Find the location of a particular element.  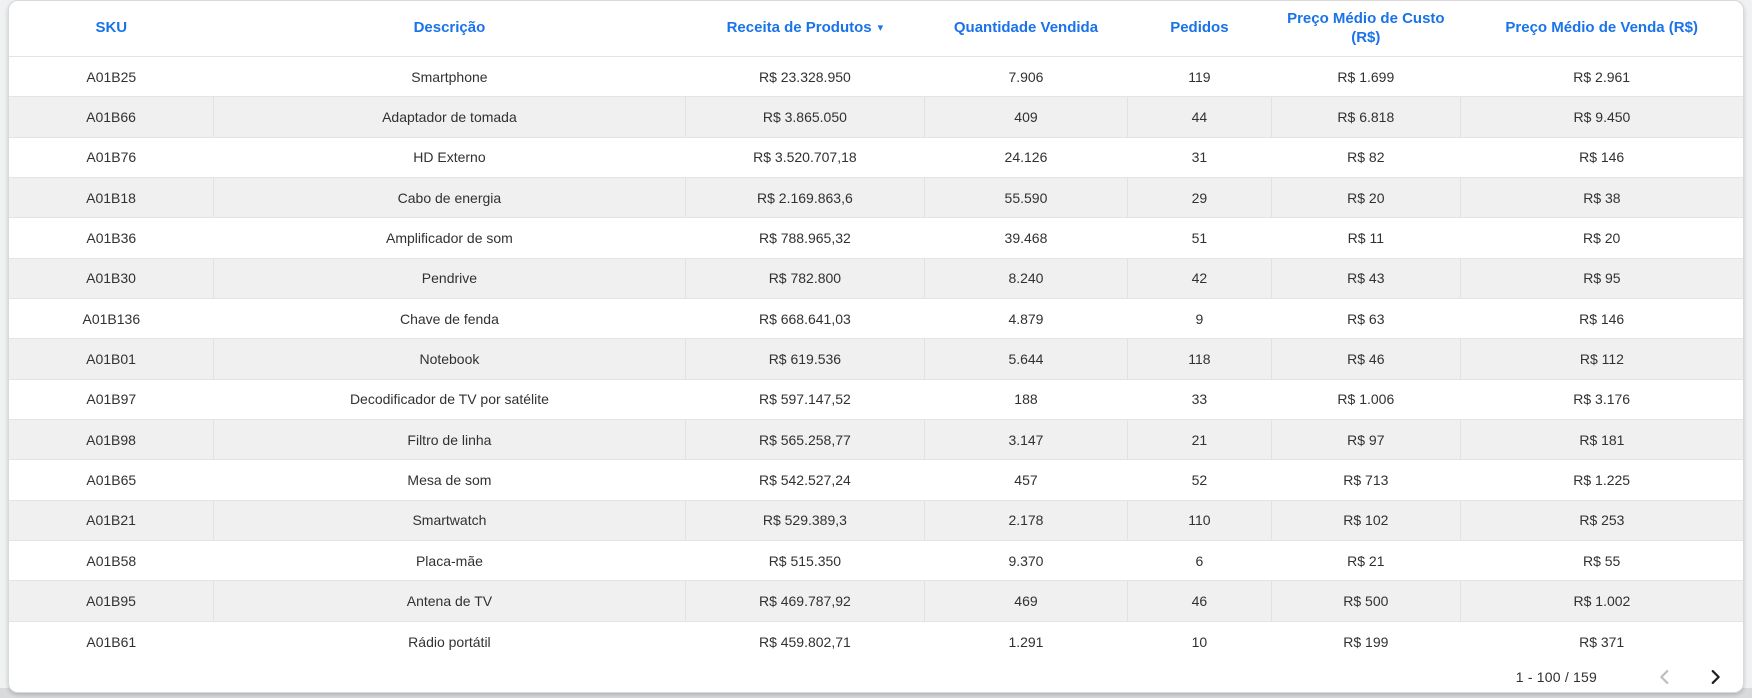

column-header-pedidos: Pedidos is located at coordinates (1199, 29).